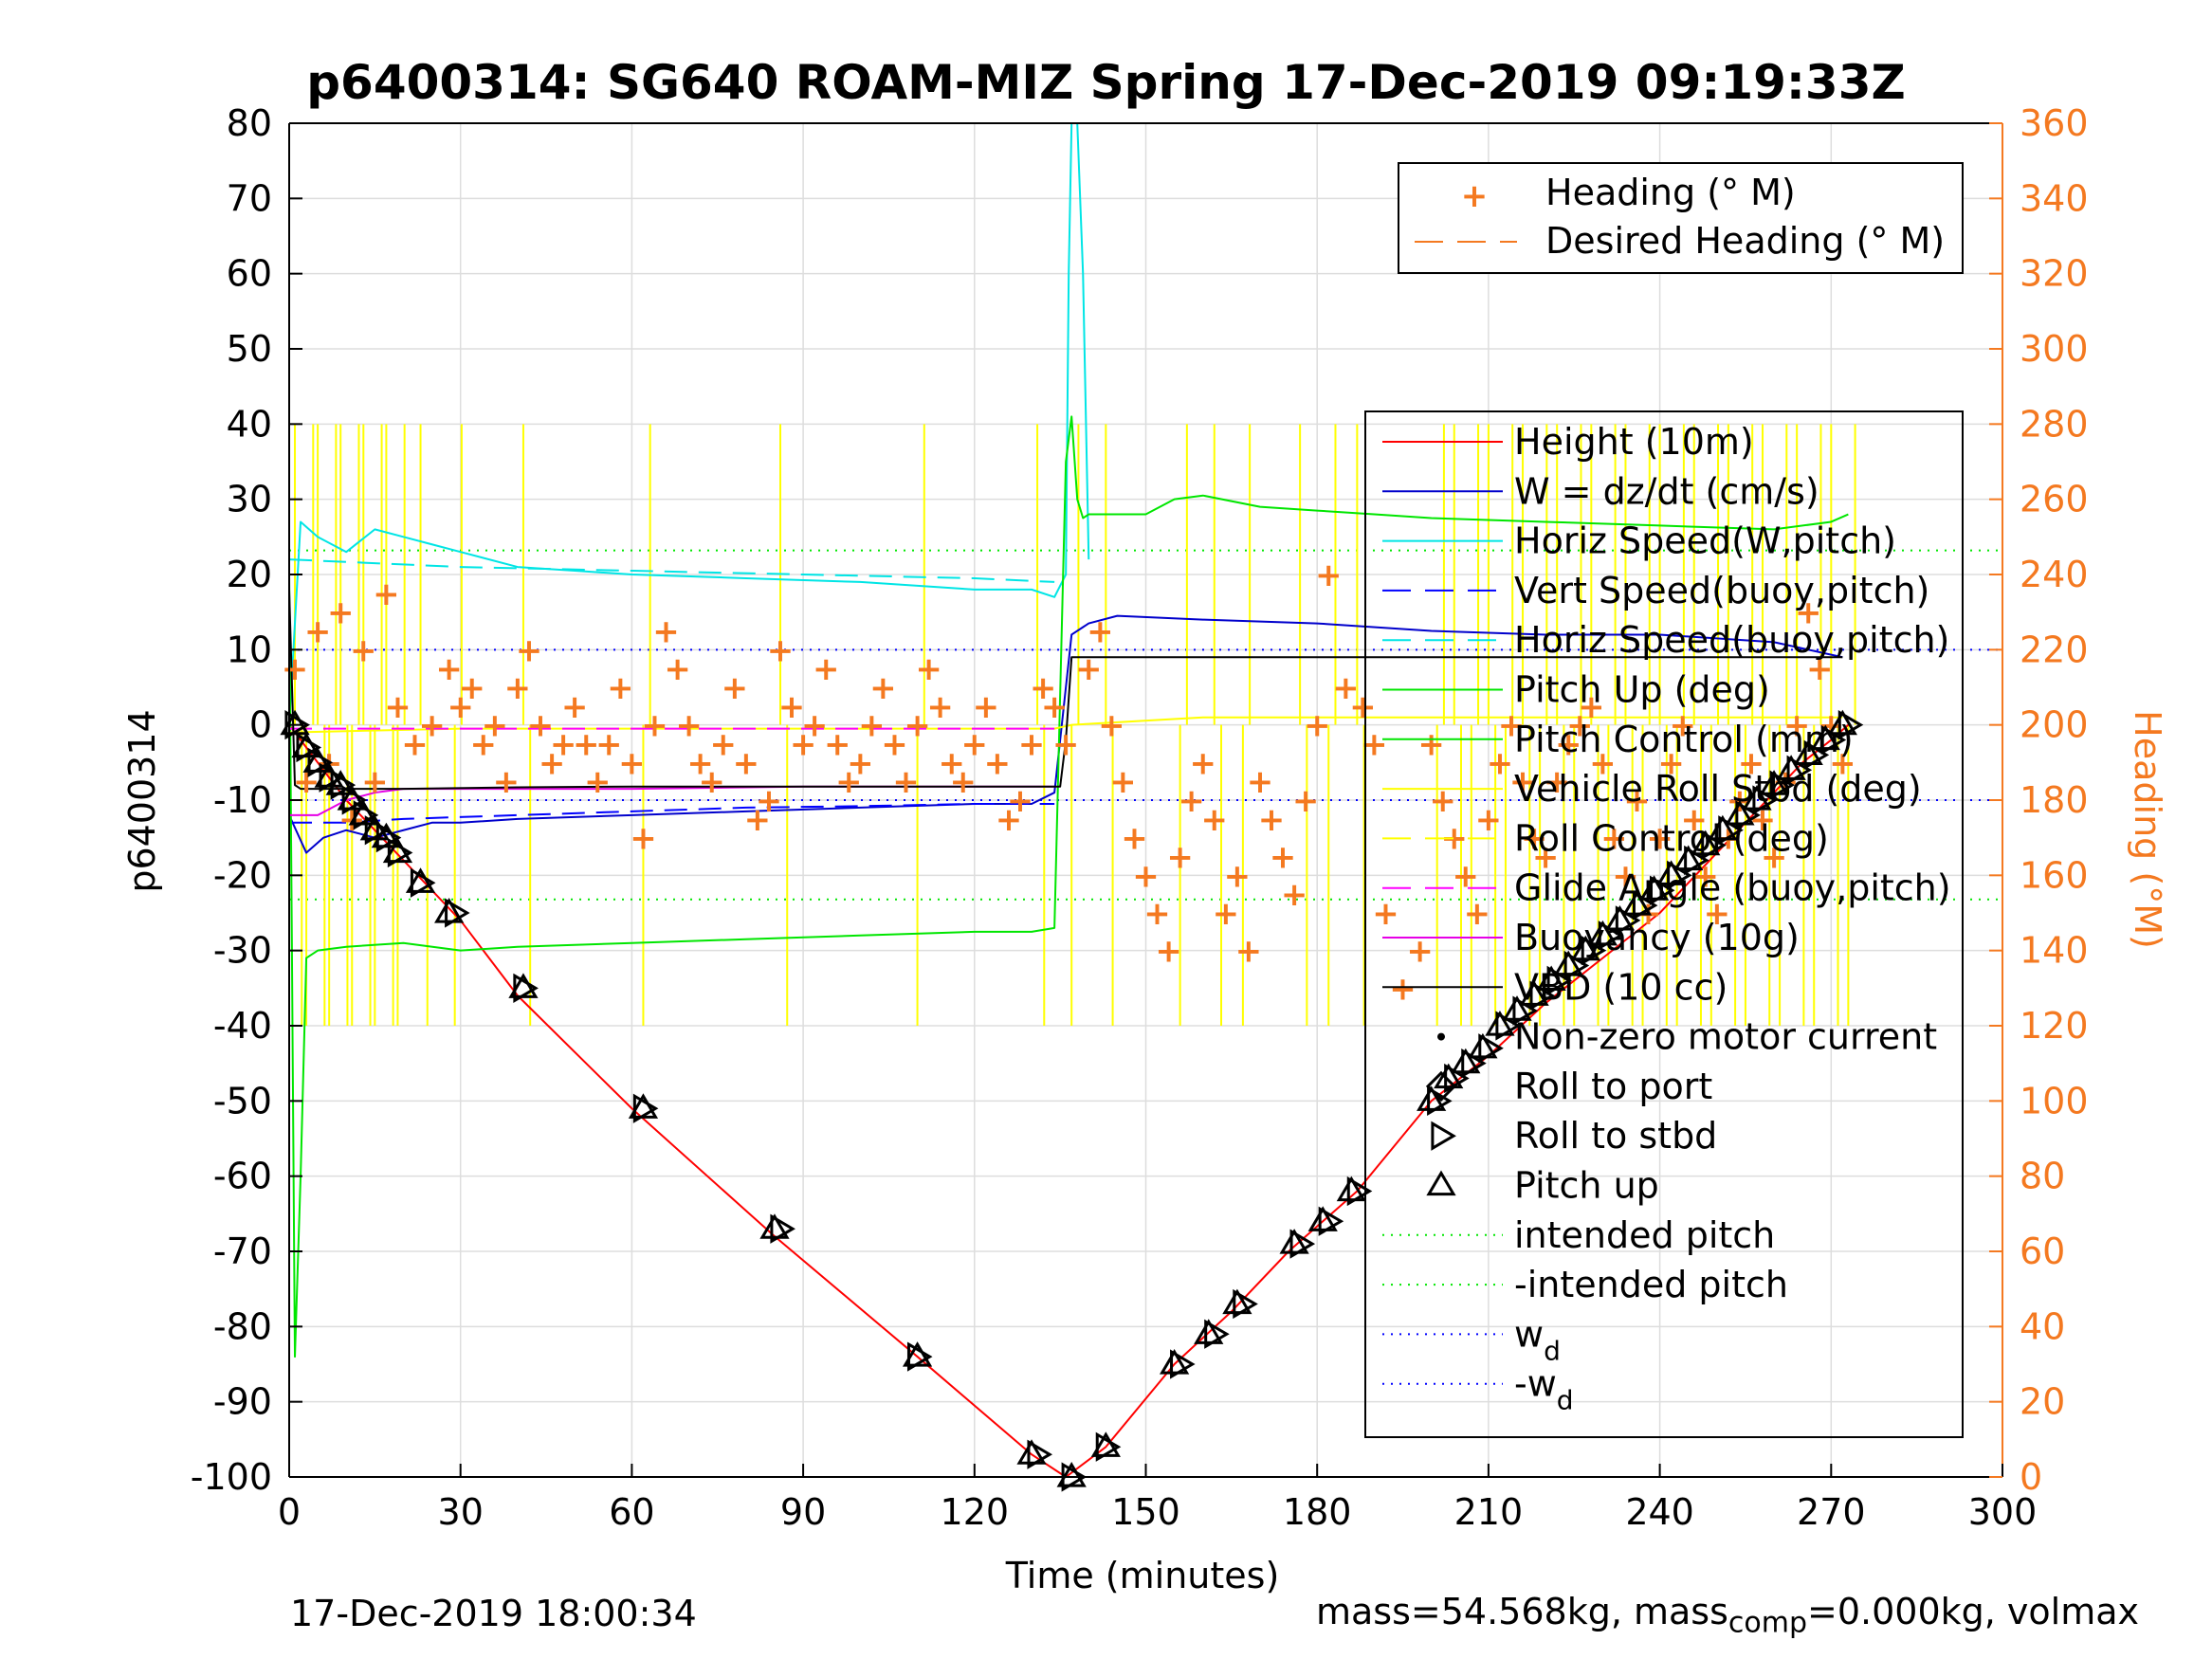 This screenshot has height=1659, width=2212. Describe the element at coordinates (1644, 1235) in the screenshot. I see `legend-label: intended pitch` at that location.